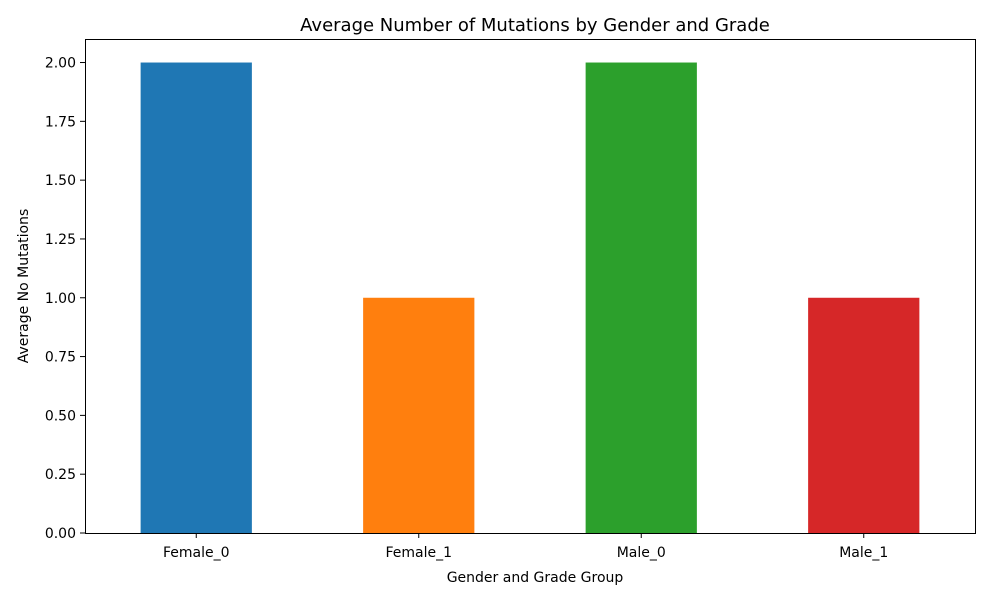  Describe the element at coordinates (60, 64) in the screenshot. I see `y-tick-label: 2.00` at that location.